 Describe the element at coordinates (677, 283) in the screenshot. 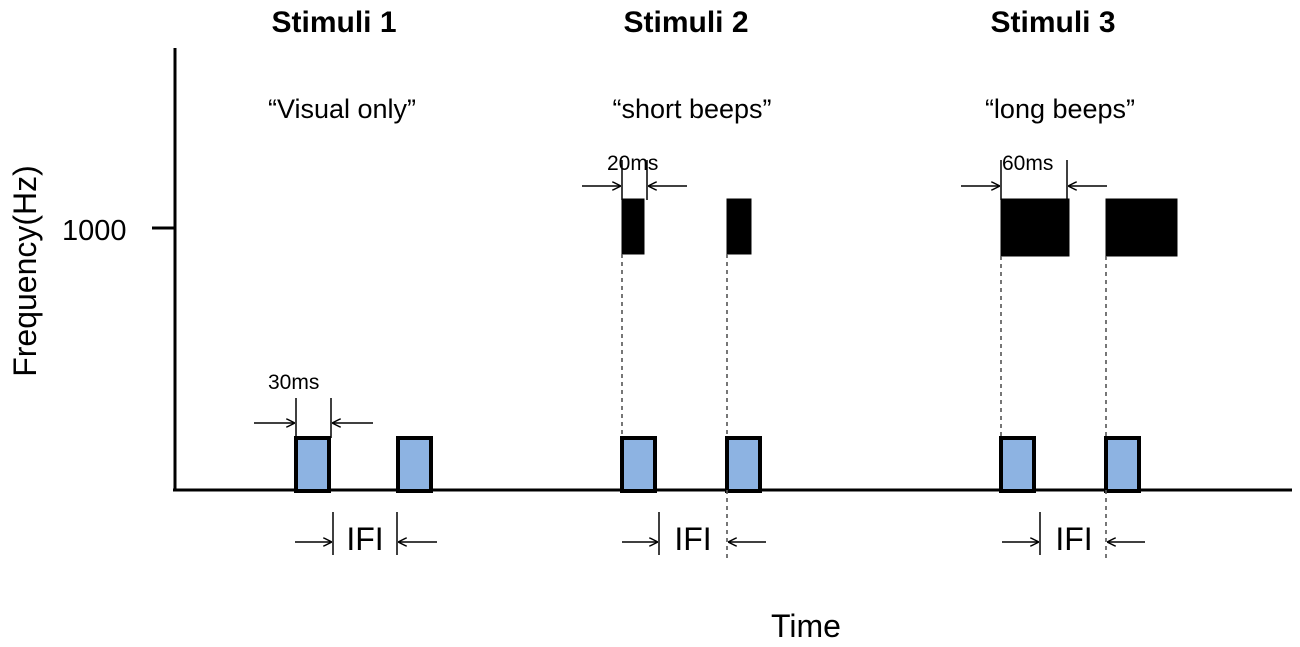

I see `stimulus-2-group: Stimuli 2 “short beeps” 20ms IFI` at that location.